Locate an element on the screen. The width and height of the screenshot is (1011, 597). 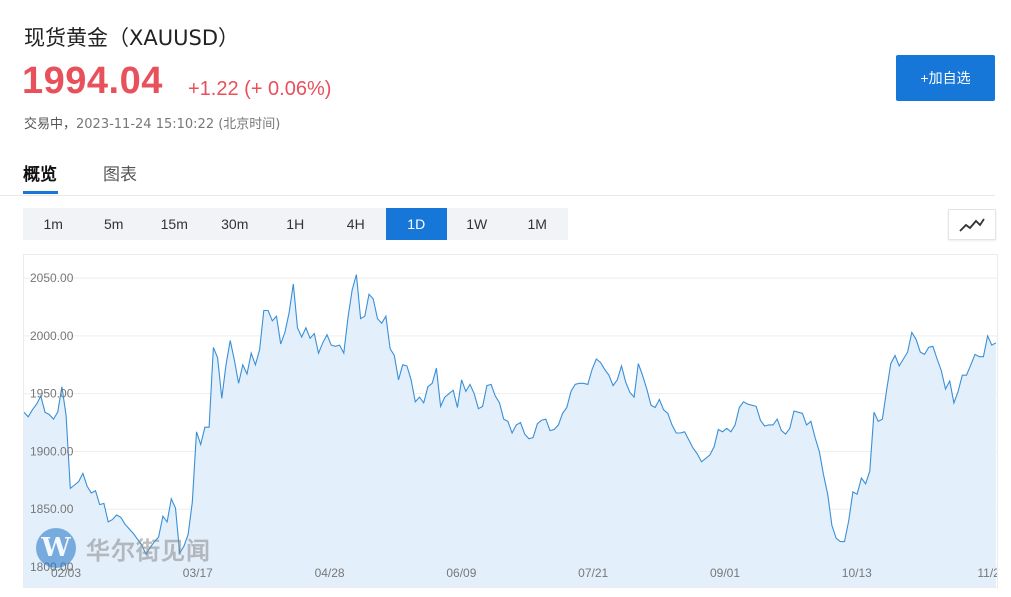
period-1h: 1H is located at coordinates (295, 224).